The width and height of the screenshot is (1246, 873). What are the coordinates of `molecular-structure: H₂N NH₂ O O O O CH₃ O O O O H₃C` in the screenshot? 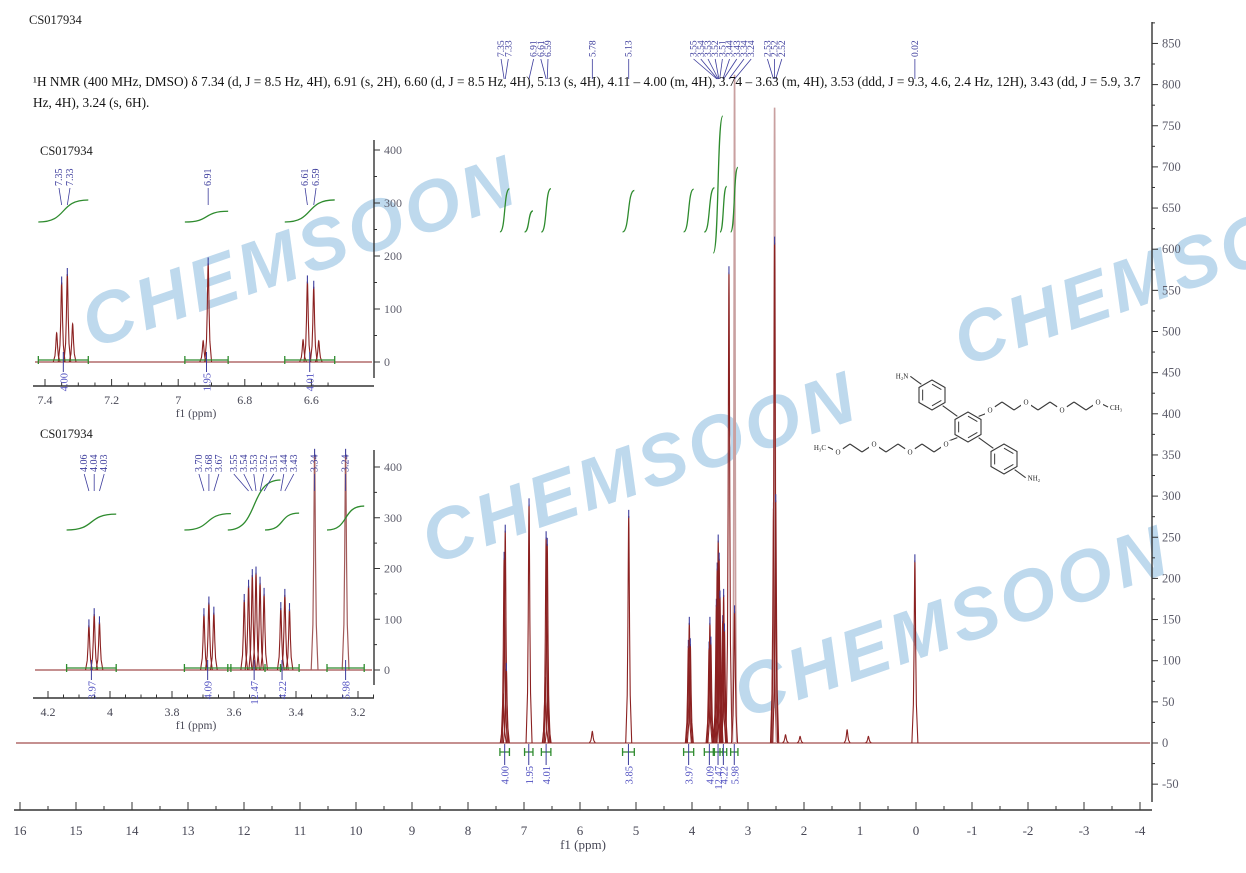 It's located at (968, 427).